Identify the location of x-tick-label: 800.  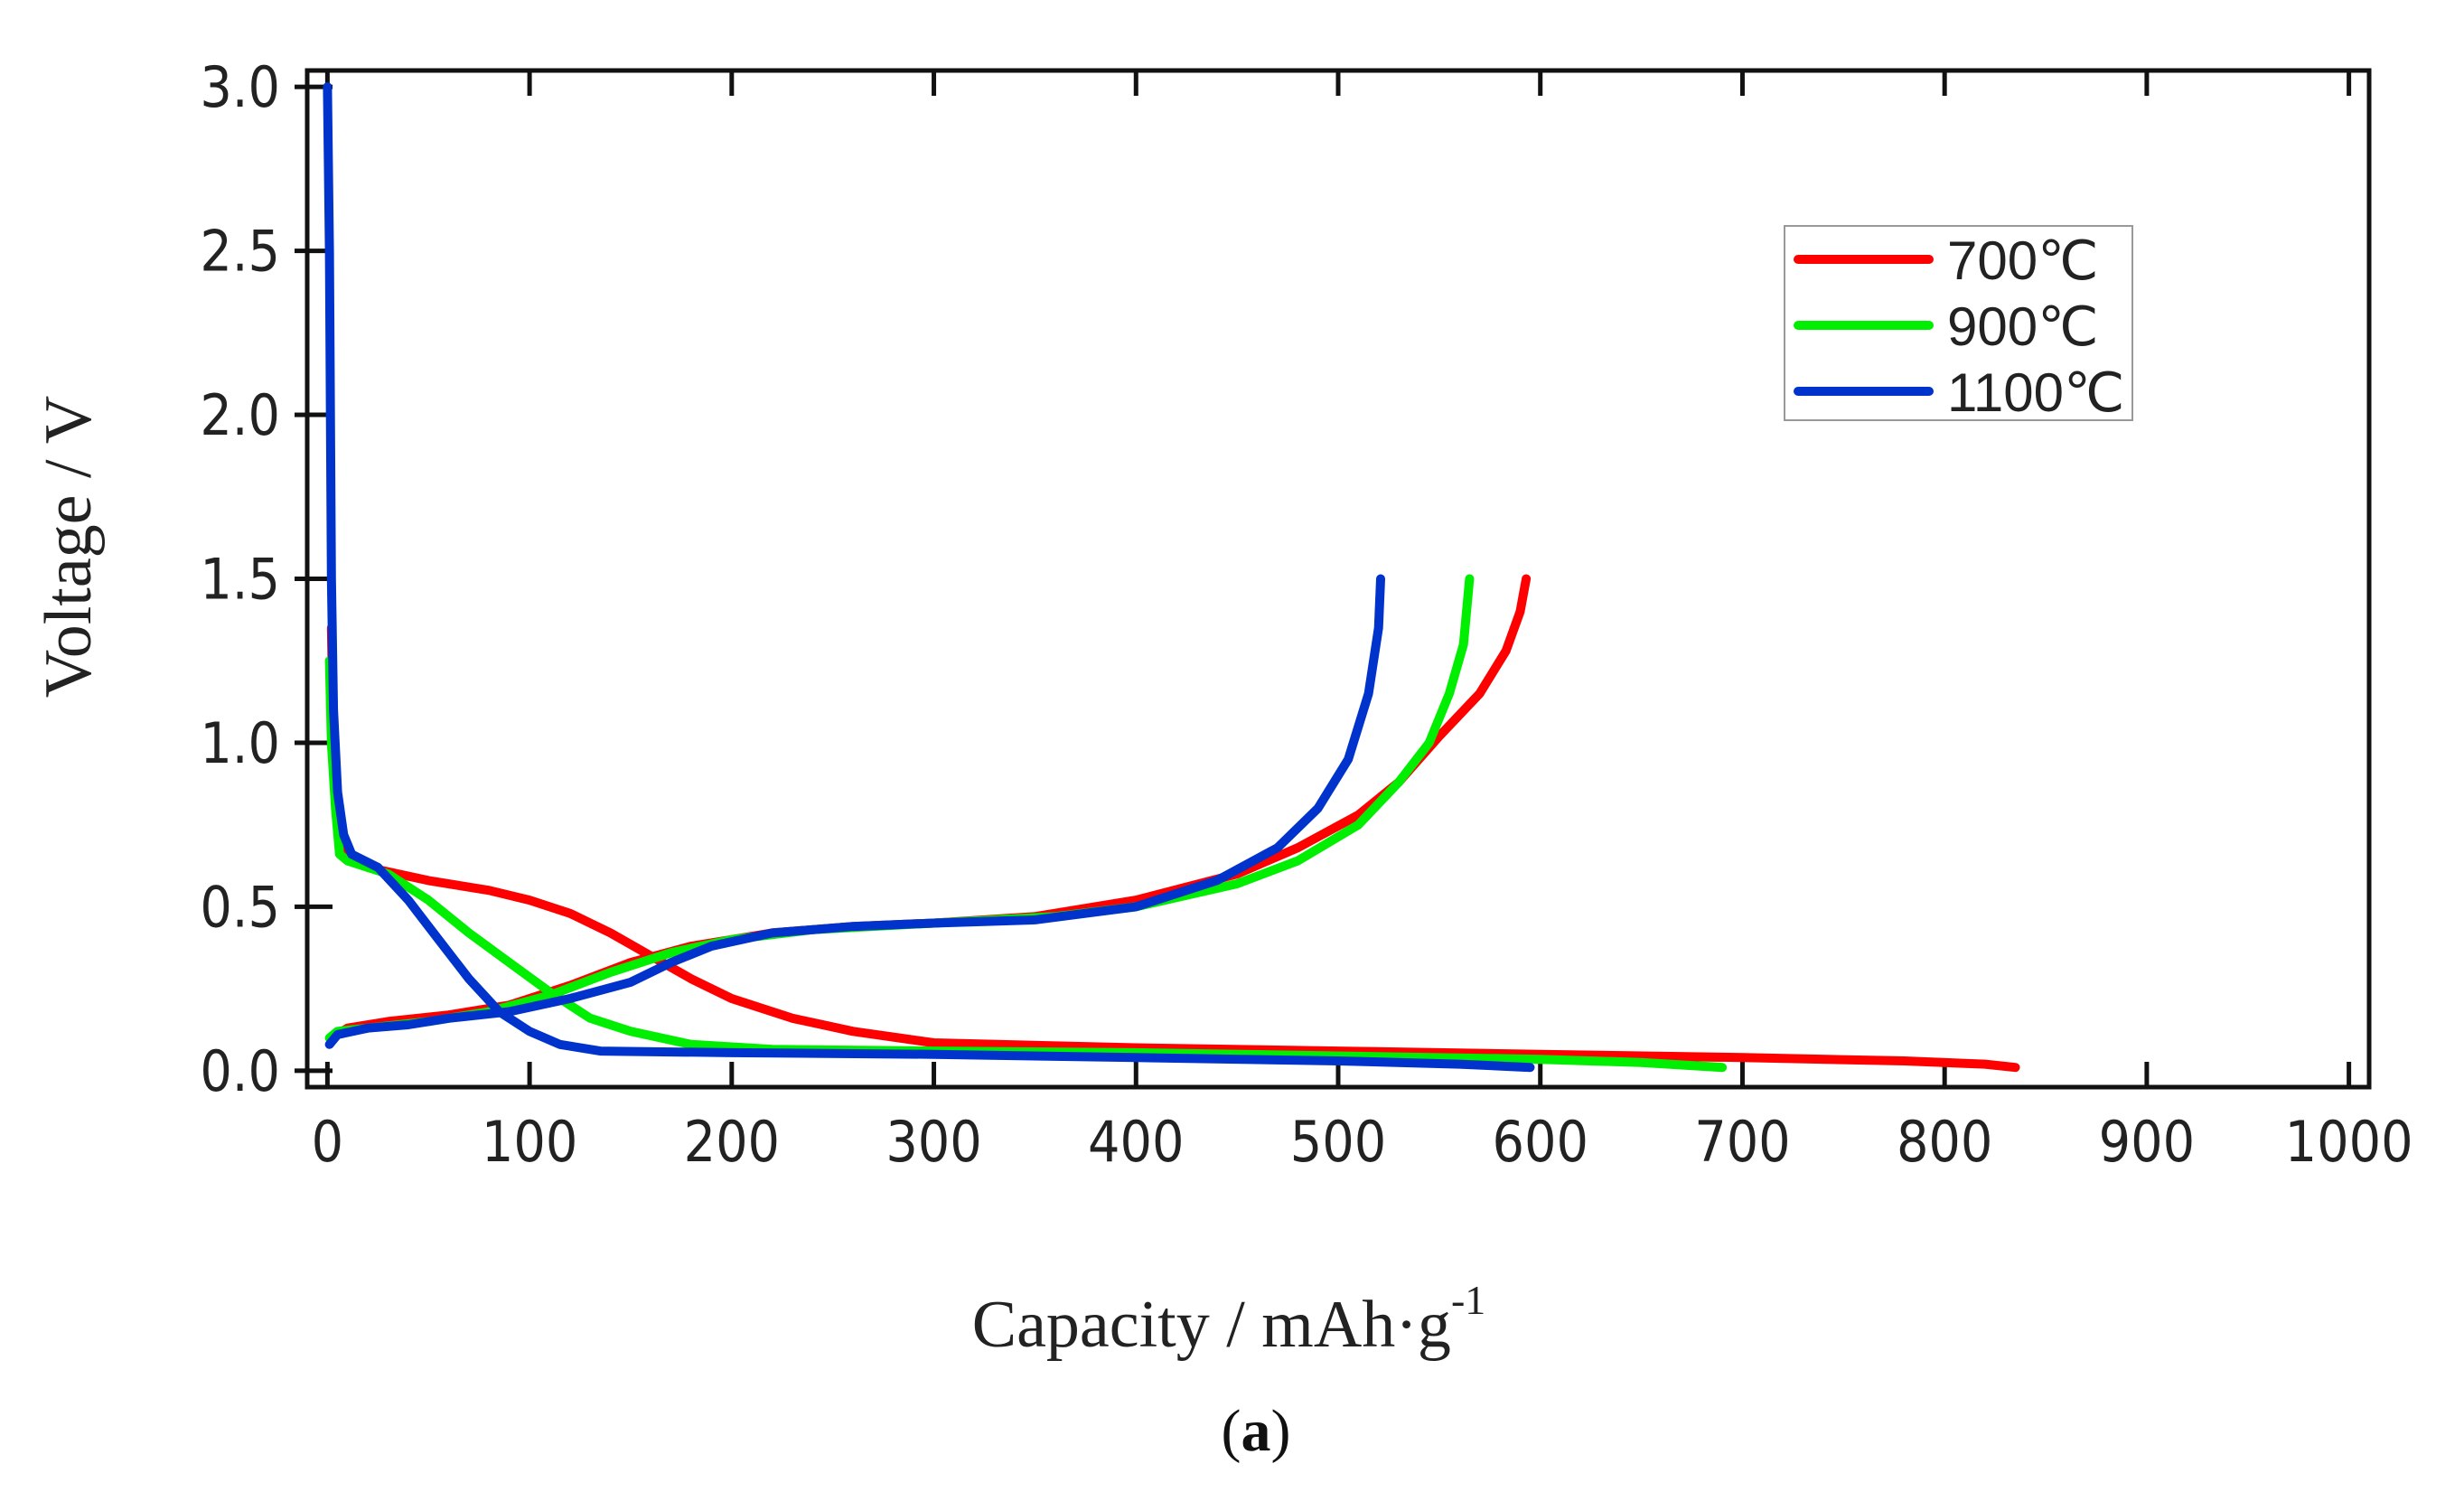
(1944, 1142).